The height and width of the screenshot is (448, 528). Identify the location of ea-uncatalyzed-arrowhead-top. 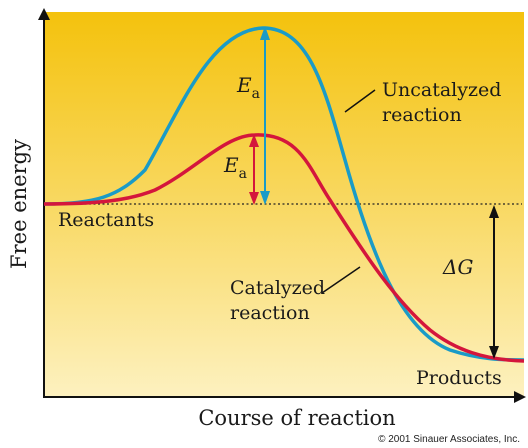
(265, 33).